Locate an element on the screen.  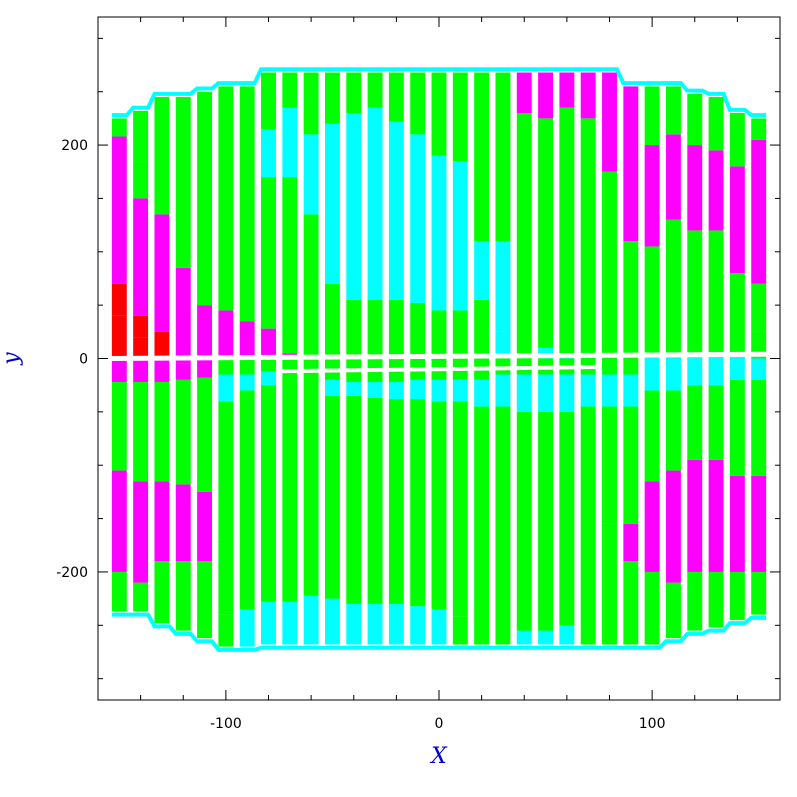
x-axis-title: X is located at coordinates (438, 756).